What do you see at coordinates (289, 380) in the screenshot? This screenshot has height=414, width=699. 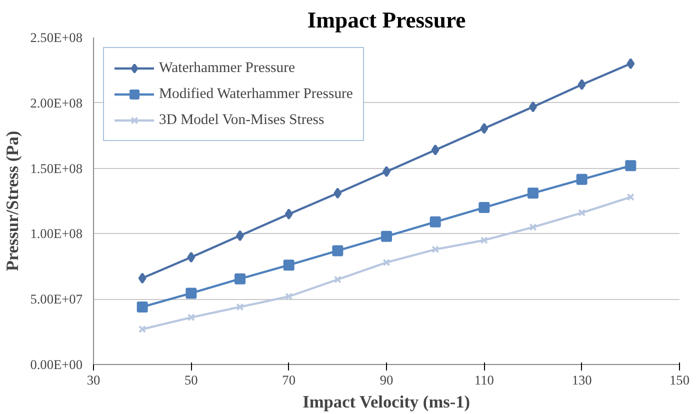 I see `x-tick-label: 70` at bounding box center [289, 380].